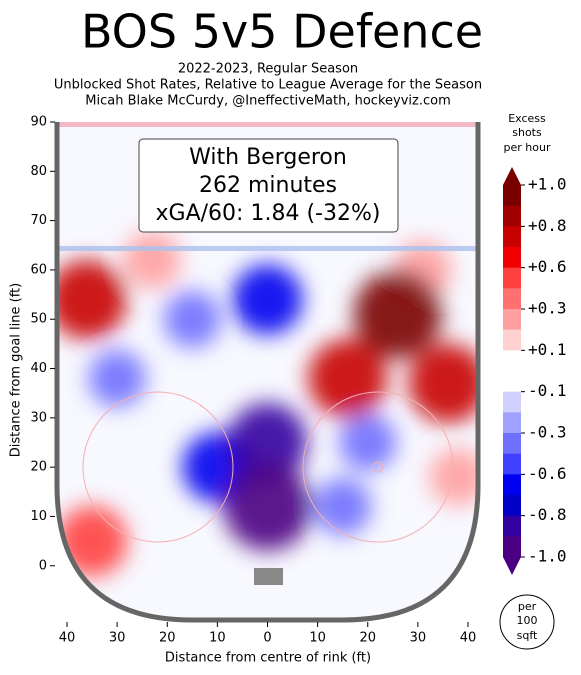  Describe the element at coordinates (16, 370) in the screenshot. I see `y-axis-label: Distance from goal line (ft)` at that location.